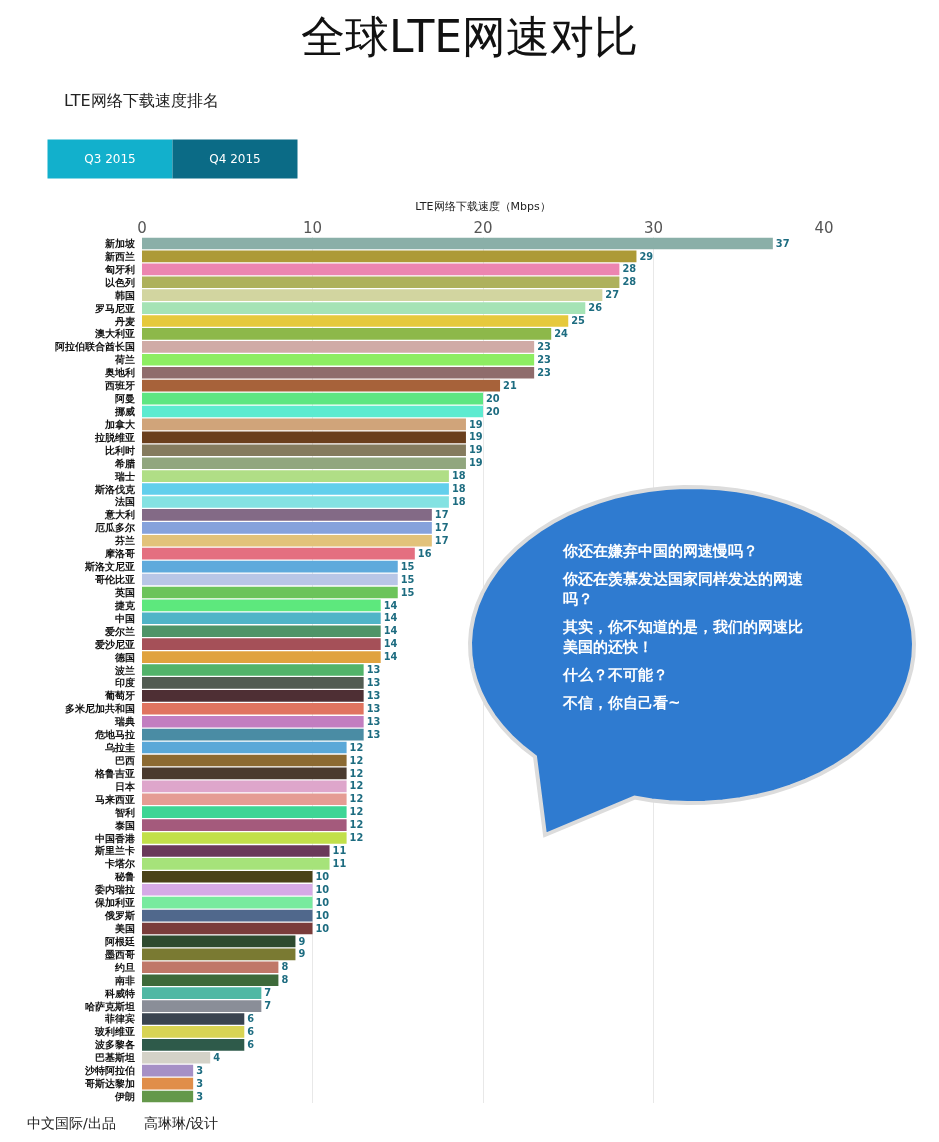 This screenshot has height=1142, width=939. I want to click on y-tick-label: 厄瓜多尔, so click(115, 528).